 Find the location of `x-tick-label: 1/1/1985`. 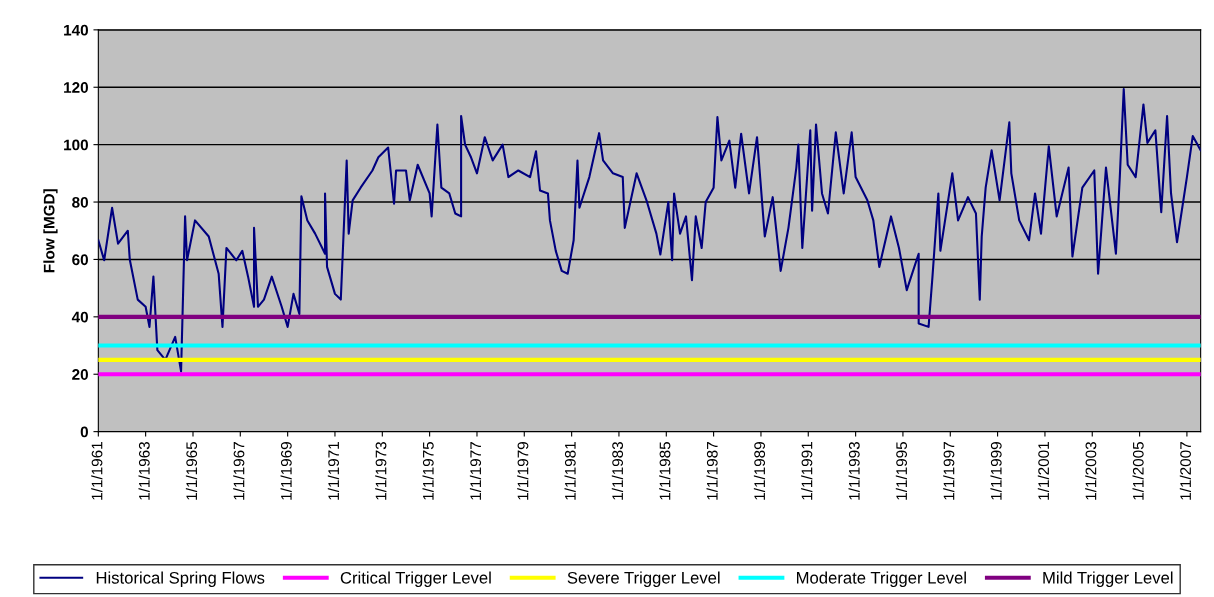

x-tick-label: 1/1/1985 is located at coordinates (665, 470).